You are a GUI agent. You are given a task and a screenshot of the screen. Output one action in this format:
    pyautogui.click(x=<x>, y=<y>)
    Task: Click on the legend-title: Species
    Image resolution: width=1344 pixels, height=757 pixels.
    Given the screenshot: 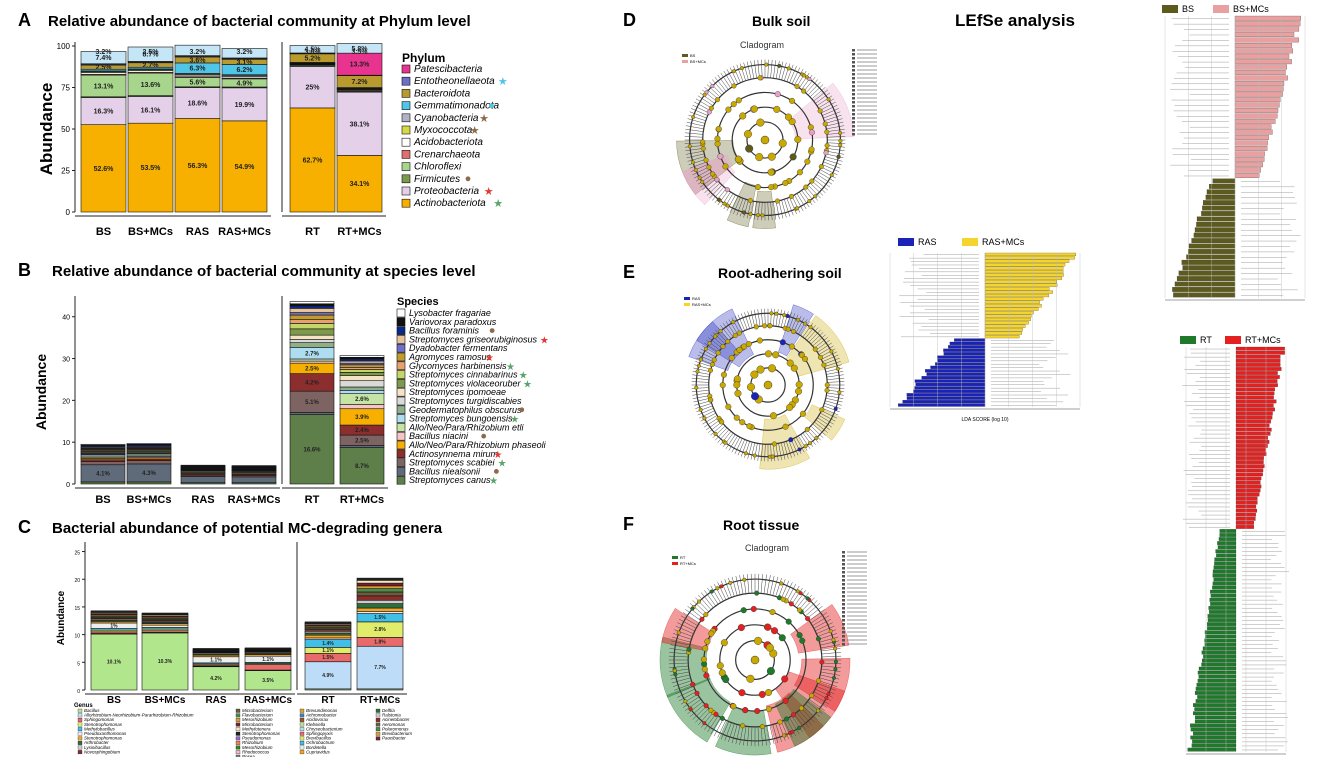 What is the action you would take?
    pyautogui.click(x=418, y=302)
    